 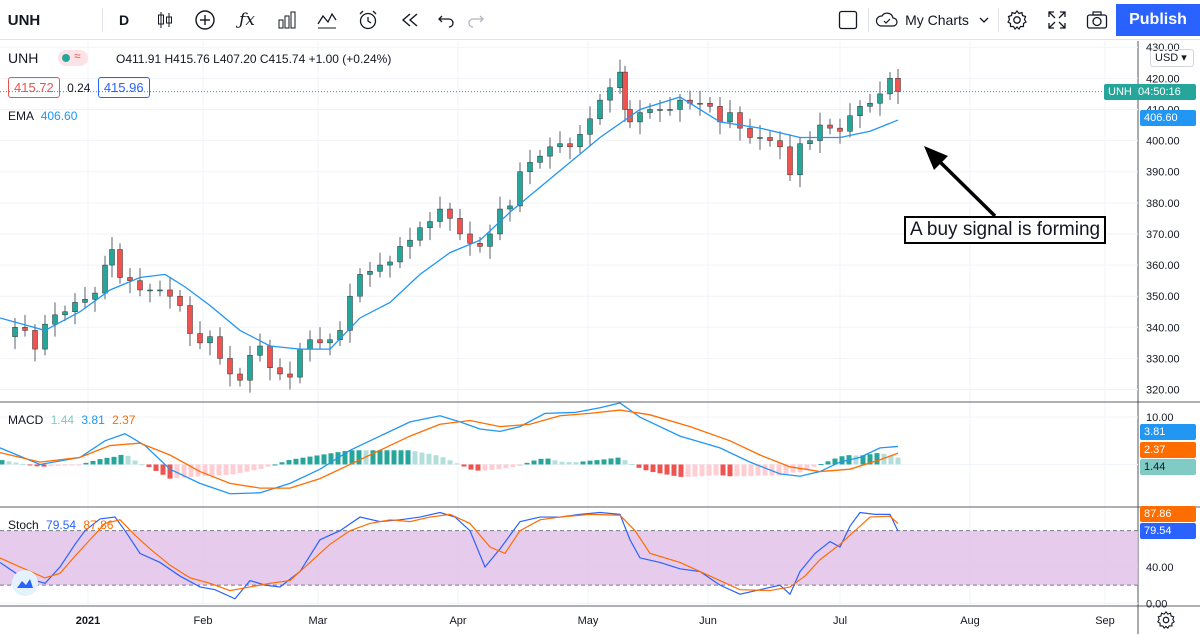 I want to click on bar-chart-icon, so click(x=287, y=20).